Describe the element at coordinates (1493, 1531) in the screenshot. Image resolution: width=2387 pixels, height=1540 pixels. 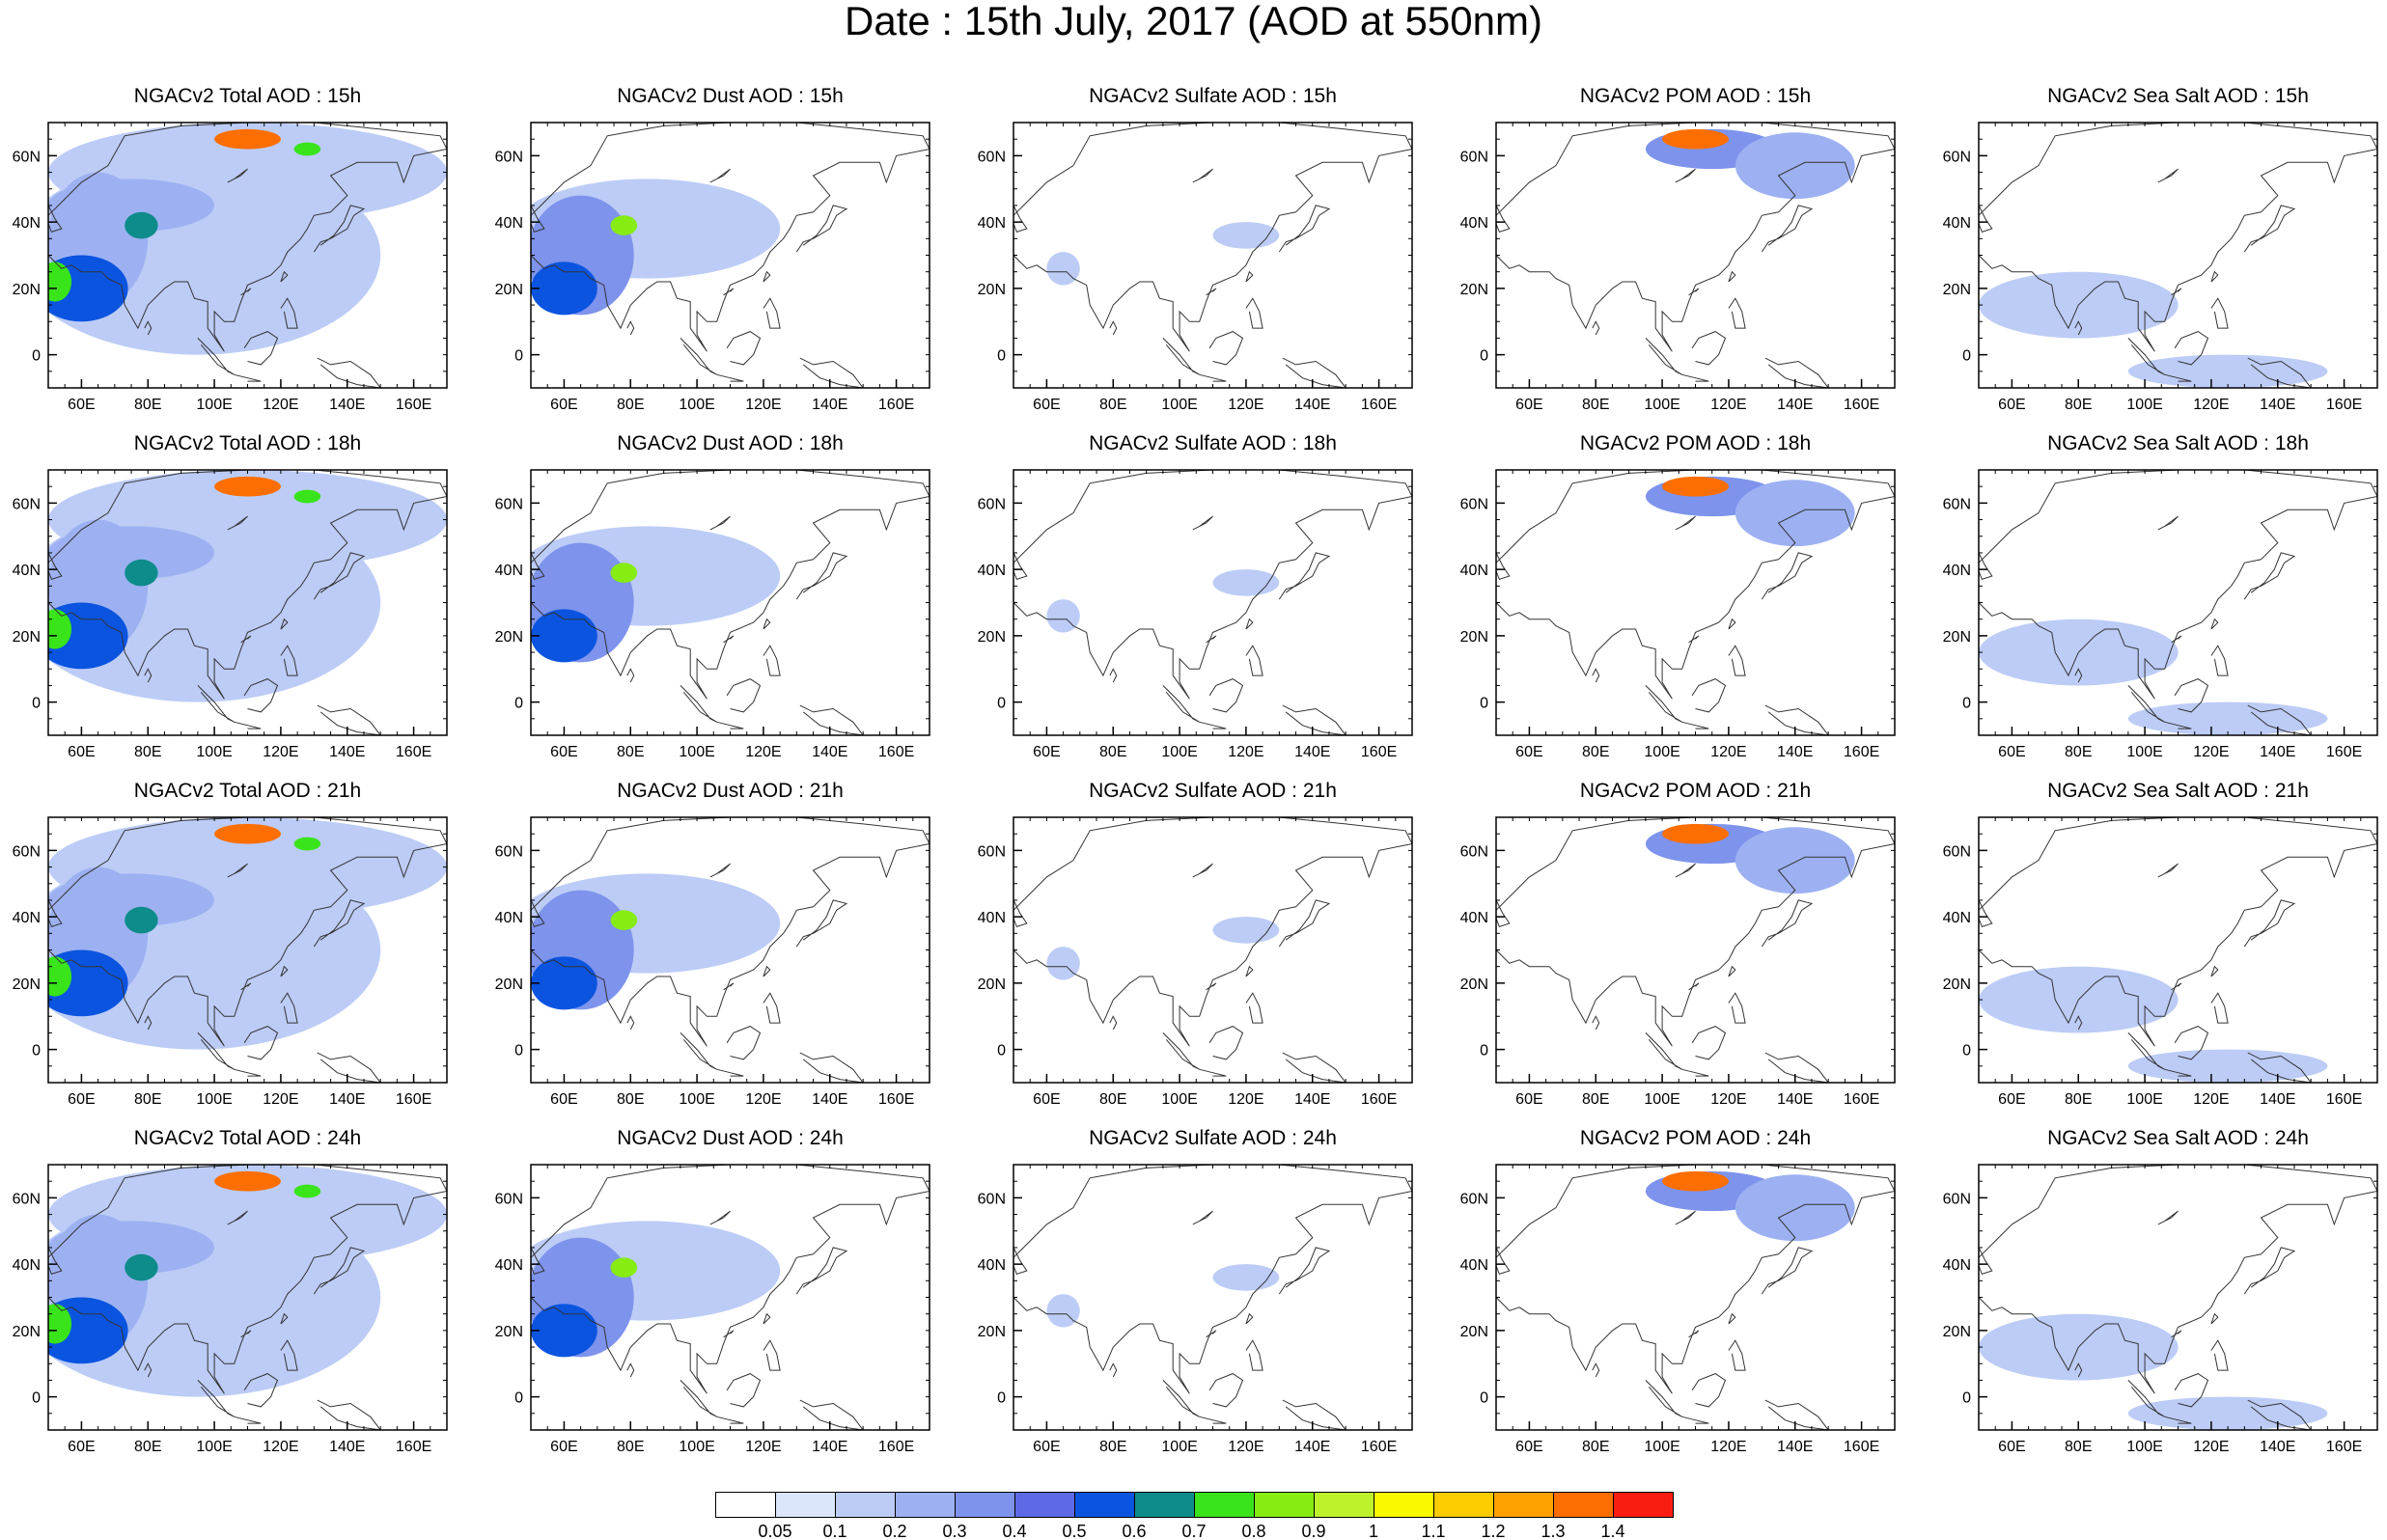
I see `colorbar-label: 1.2` at that location.